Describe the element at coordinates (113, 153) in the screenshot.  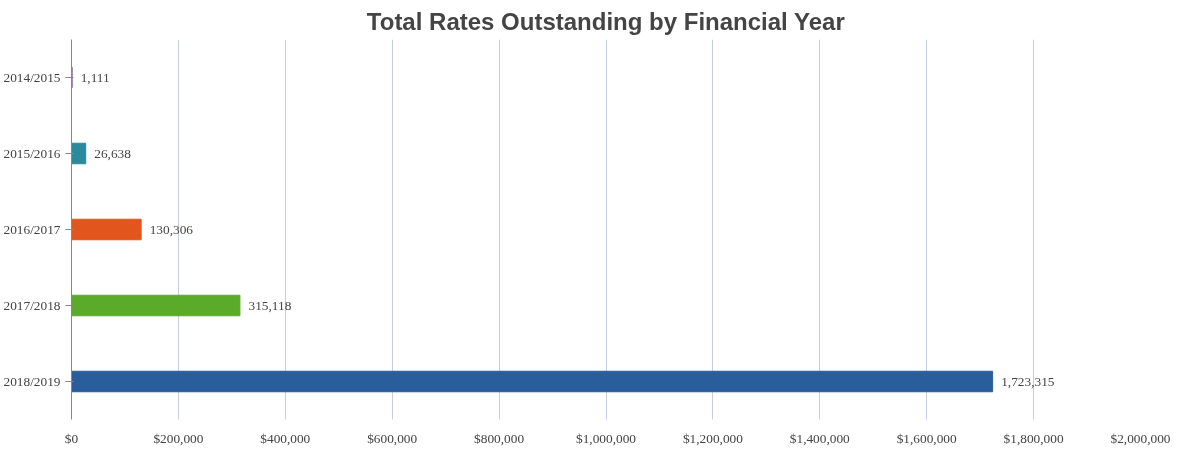
I see `data-label: 26,638` at that location.